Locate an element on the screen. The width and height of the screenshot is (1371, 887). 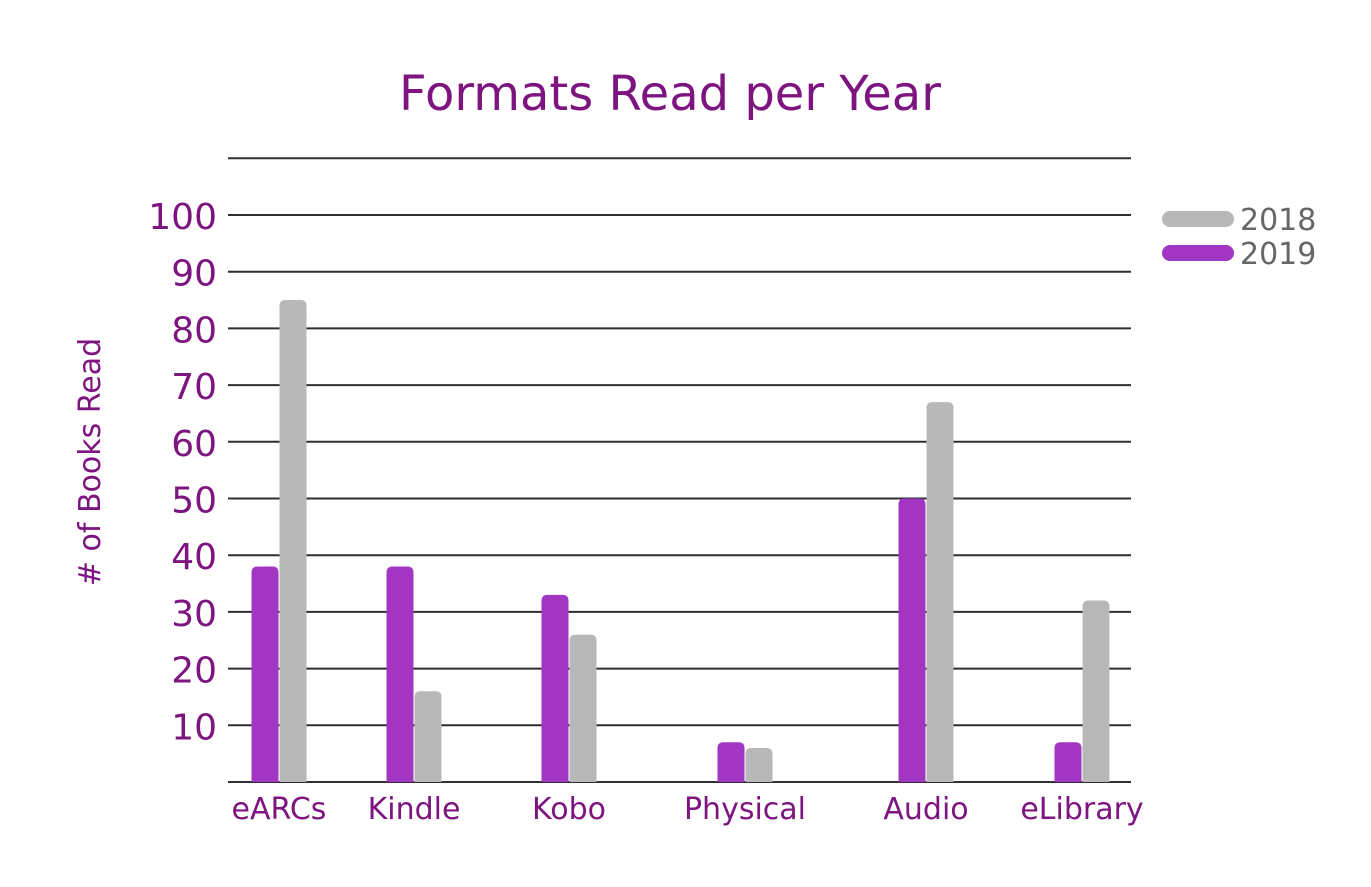
x-axis-categories: eARCs Kindle Kobo Physical Audio eLibrary is located at coordinates (688, 809).